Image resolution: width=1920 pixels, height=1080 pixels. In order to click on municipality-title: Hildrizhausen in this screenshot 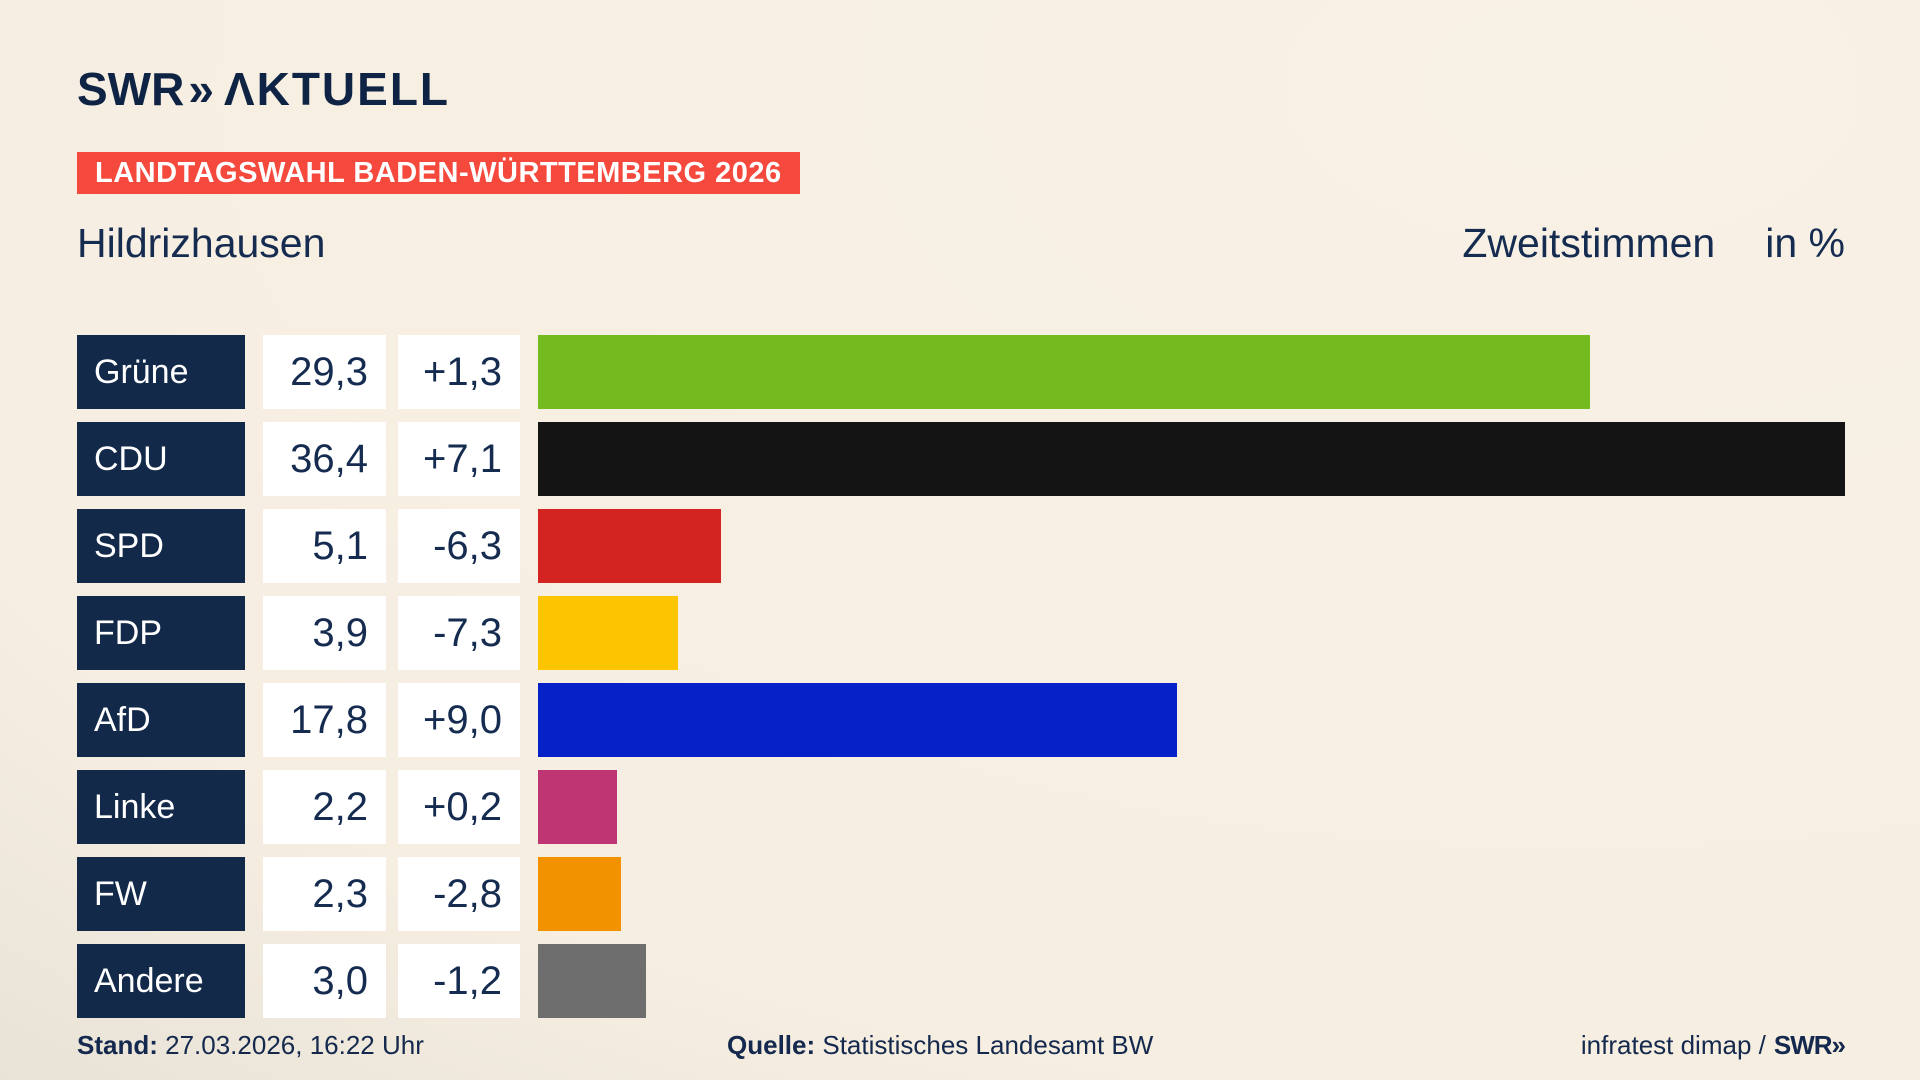, I will do `click(201, 243)`.